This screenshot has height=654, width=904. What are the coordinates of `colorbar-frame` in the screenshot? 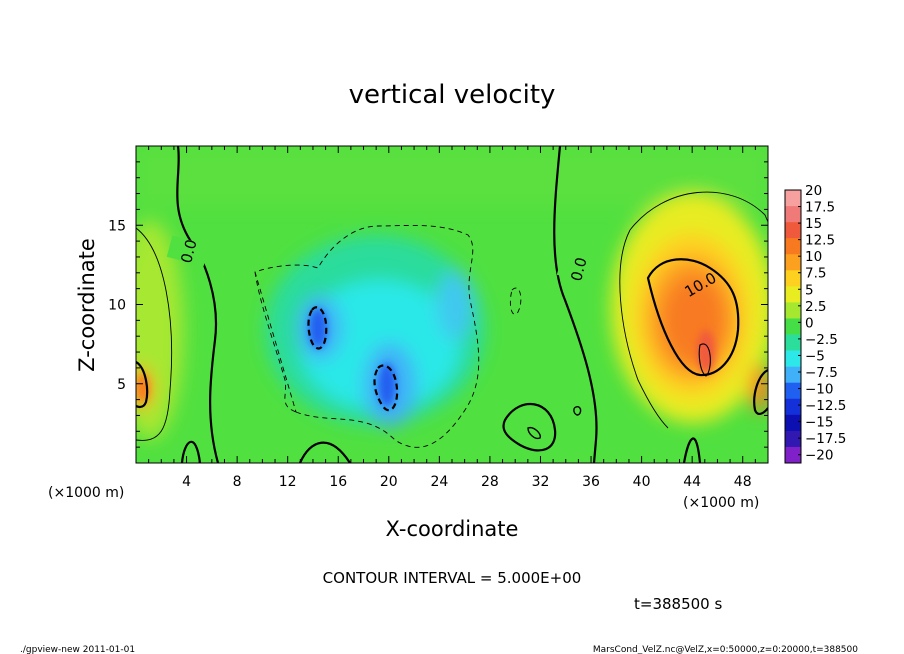 It's located at (793, 326).